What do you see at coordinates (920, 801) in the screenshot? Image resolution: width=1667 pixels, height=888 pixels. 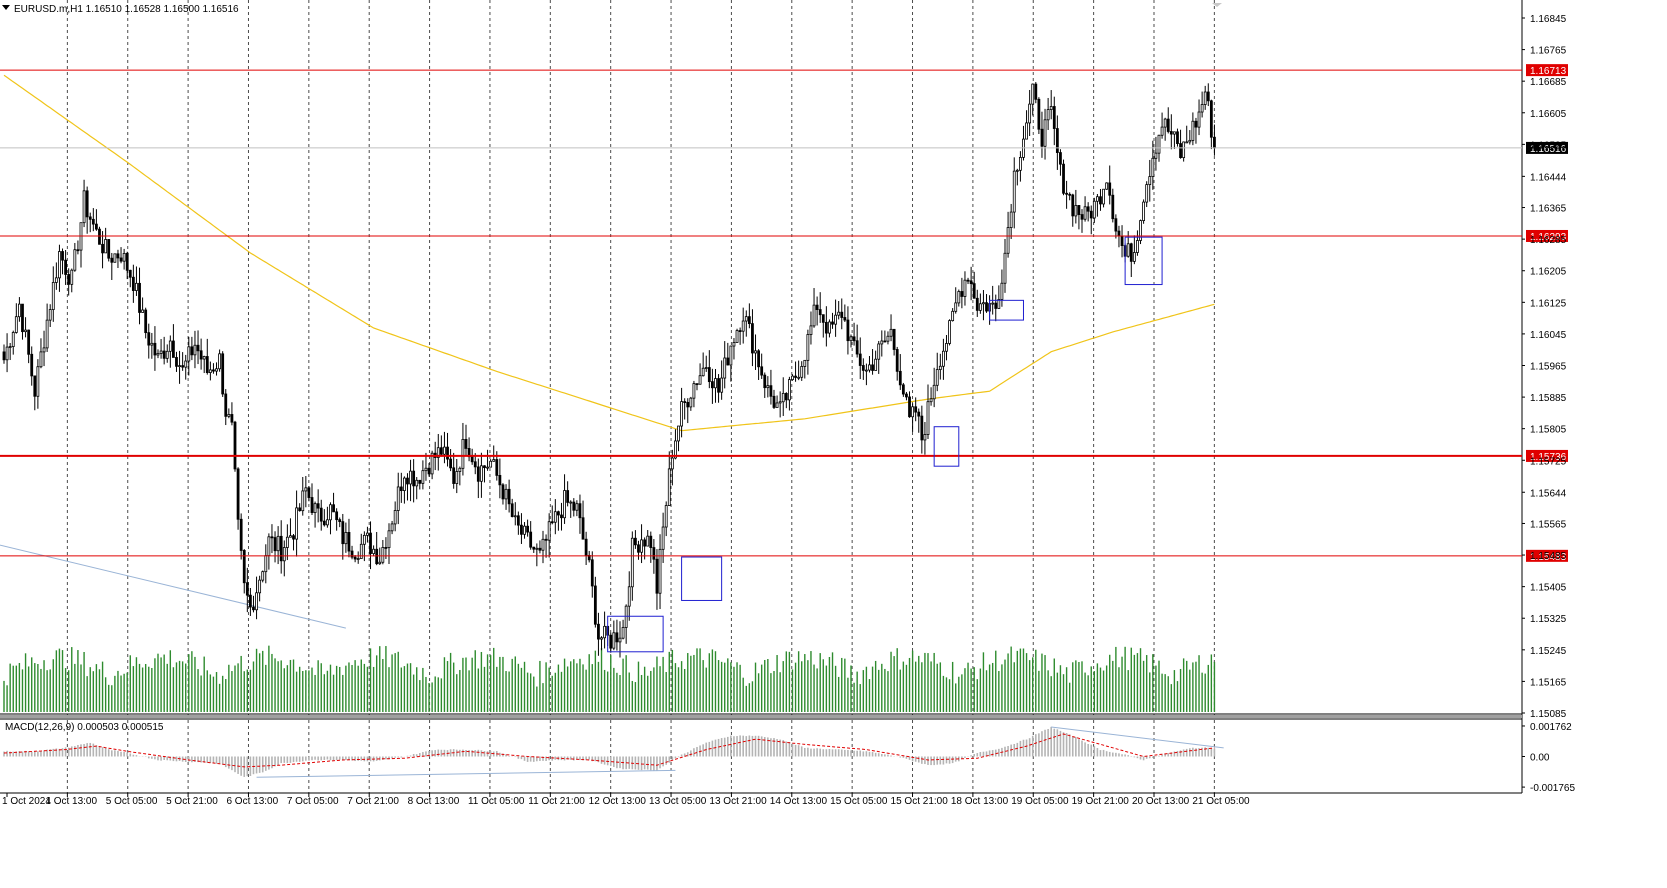 I see `x-tick-label: 15 Oct 21:00` at bounding box center [920, 801].